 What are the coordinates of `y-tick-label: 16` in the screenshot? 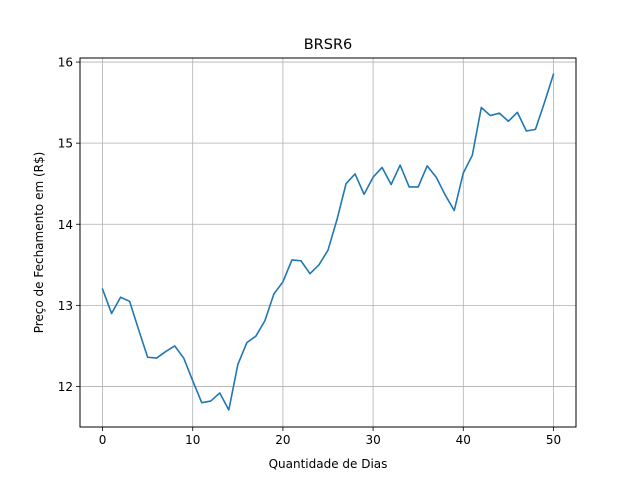 It's located at (65, 63).